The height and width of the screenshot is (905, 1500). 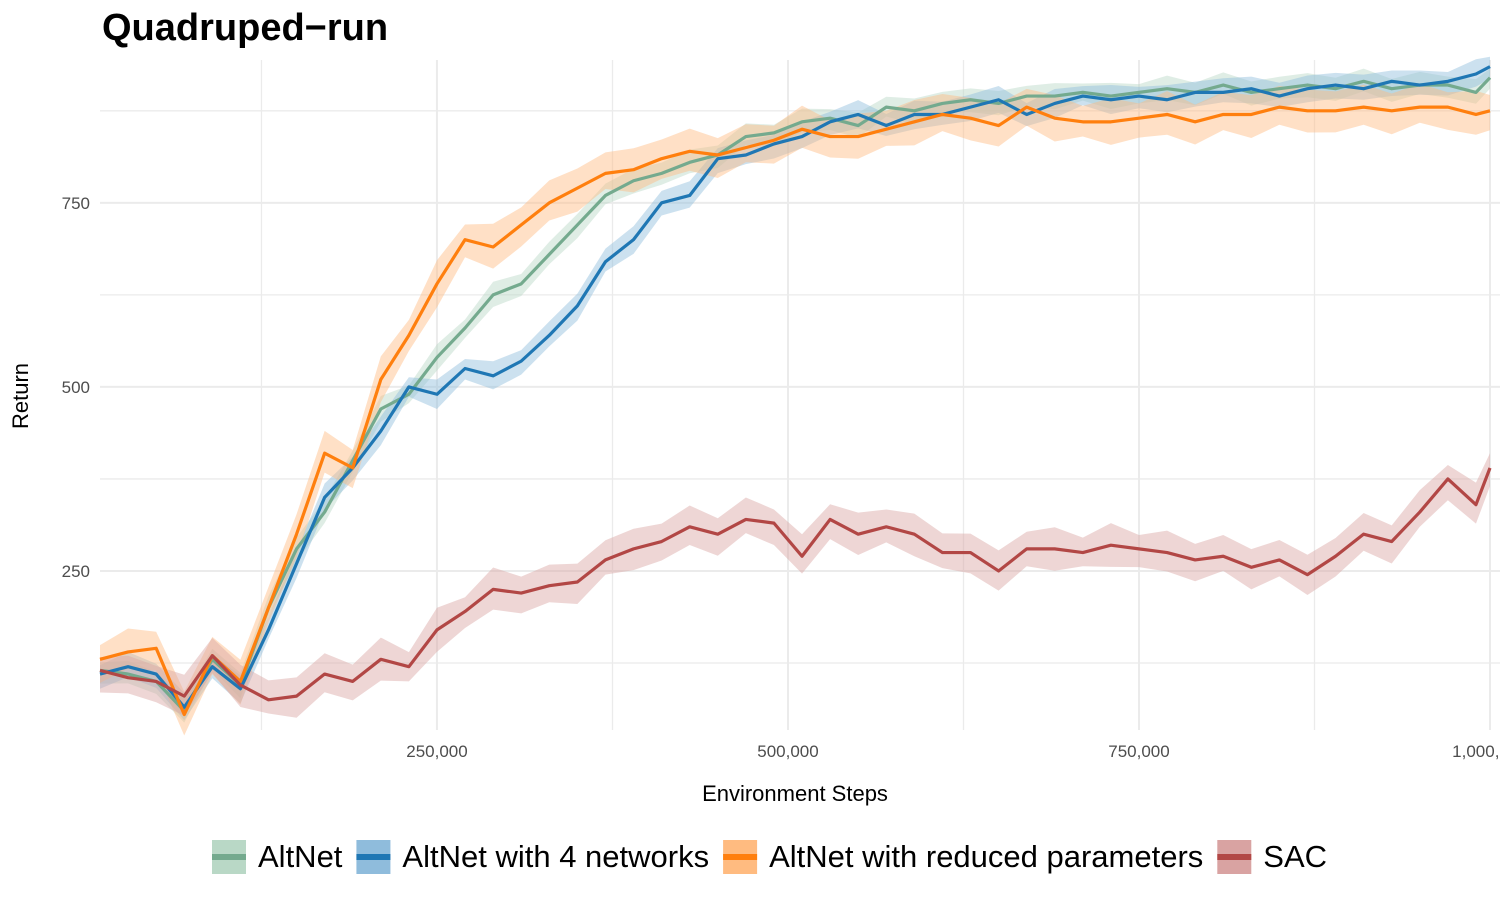 I want to click on y-tick-label: 750, so click(x=76, y=203).